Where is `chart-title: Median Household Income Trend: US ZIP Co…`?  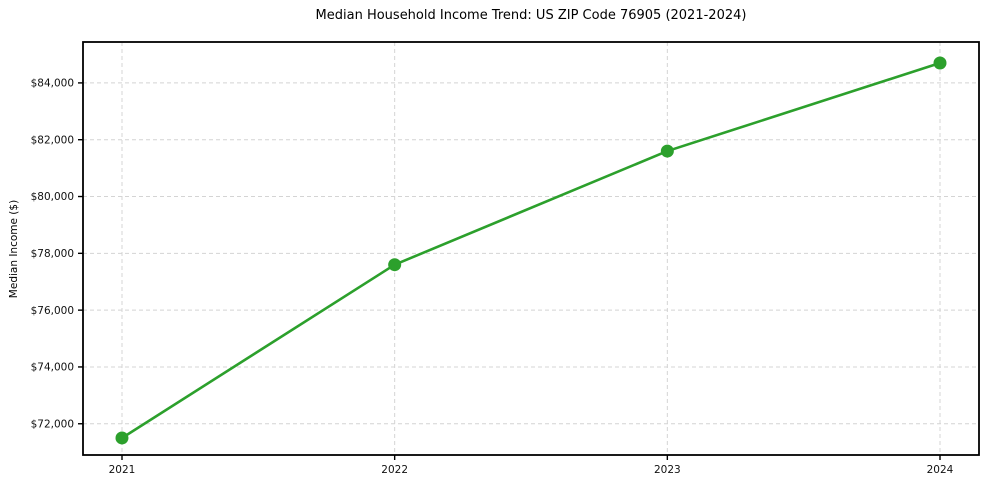 chart-title: Median Household Income Trend: US ZIP Co… is located at coordinates (531, 15).